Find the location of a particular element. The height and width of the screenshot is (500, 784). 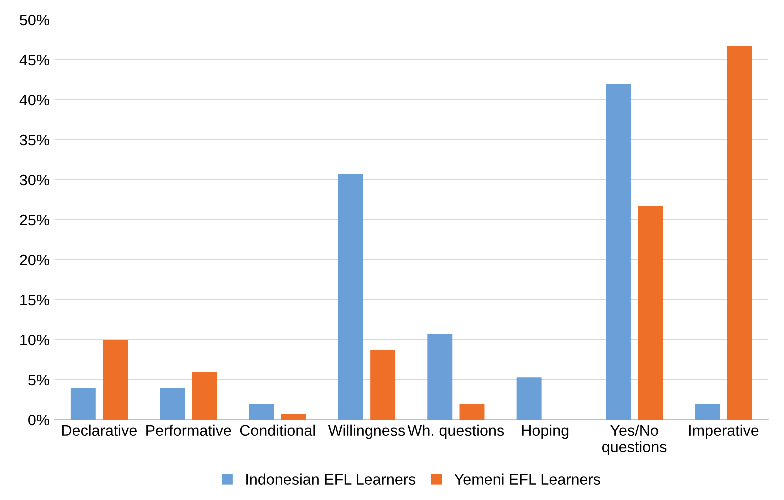

x-tick-label: Yes/No questions is located at coordinates (634, 440).